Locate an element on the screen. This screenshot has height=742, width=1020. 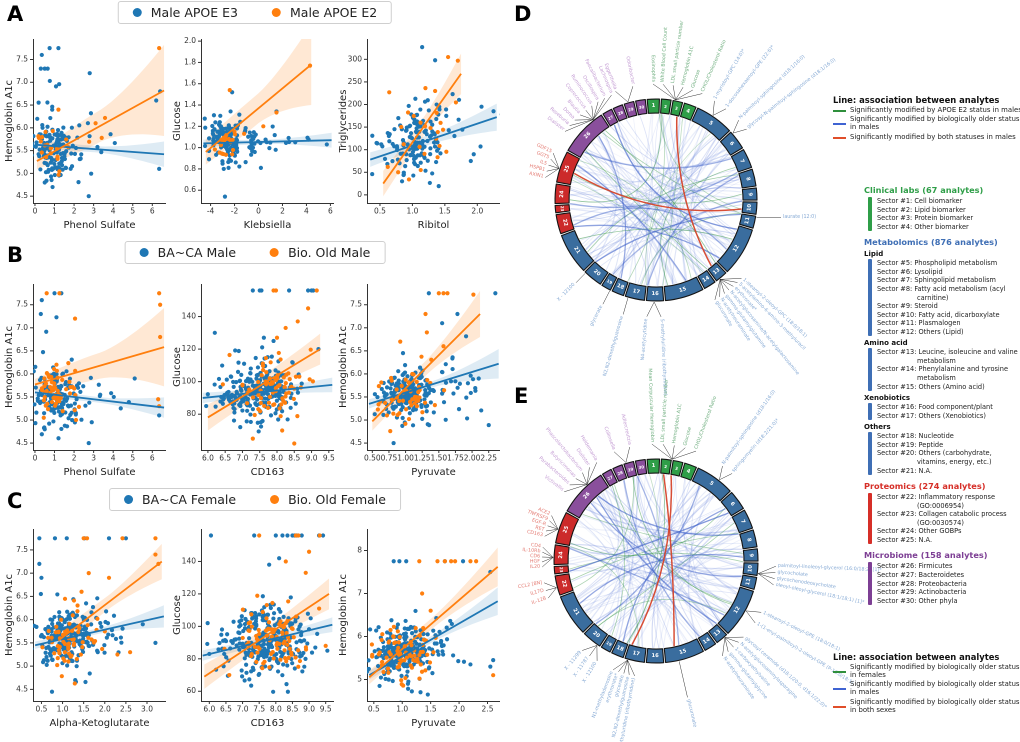
legend-panel-a: Male APOE E3 Male APOE E2 is located at coordinates (255, 12).